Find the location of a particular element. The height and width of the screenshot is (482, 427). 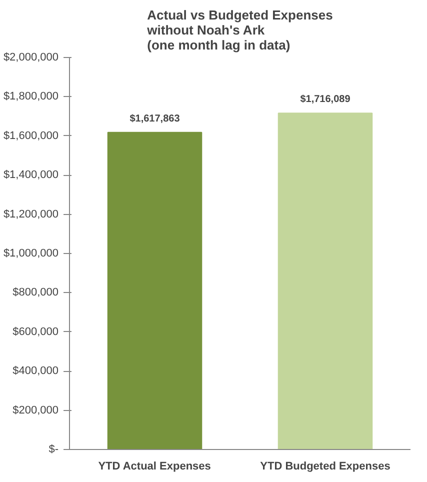

data-label: $1,617,863 is located at coordinates (155, 118).